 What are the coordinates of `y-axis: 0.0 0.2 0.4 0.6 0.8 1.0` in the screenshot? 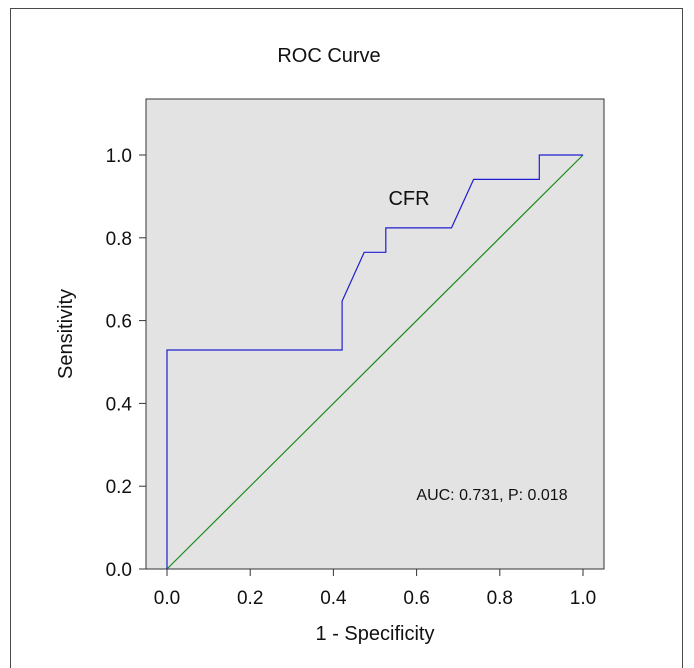 It's located at (126, 363).